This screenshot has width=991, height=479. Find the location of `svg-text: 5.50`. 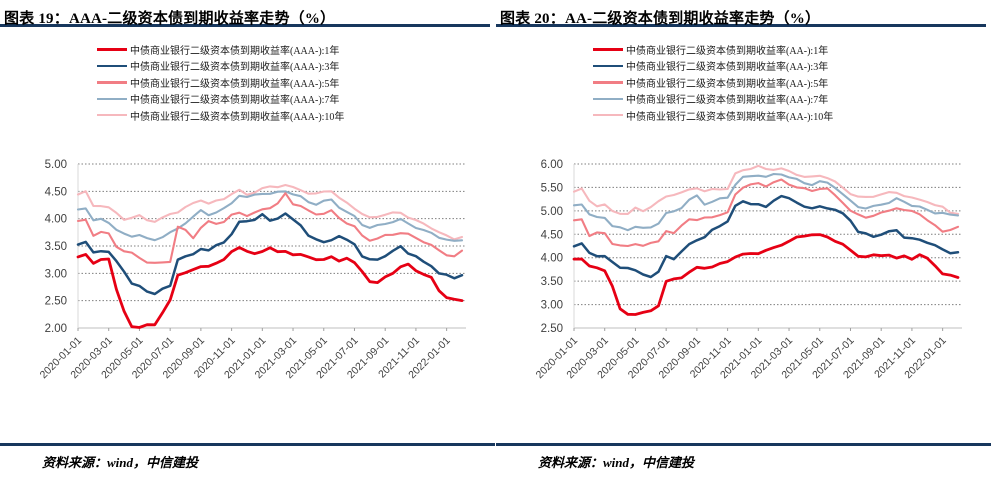

svg-text: 5.50 is located at coordinates (552, 188).